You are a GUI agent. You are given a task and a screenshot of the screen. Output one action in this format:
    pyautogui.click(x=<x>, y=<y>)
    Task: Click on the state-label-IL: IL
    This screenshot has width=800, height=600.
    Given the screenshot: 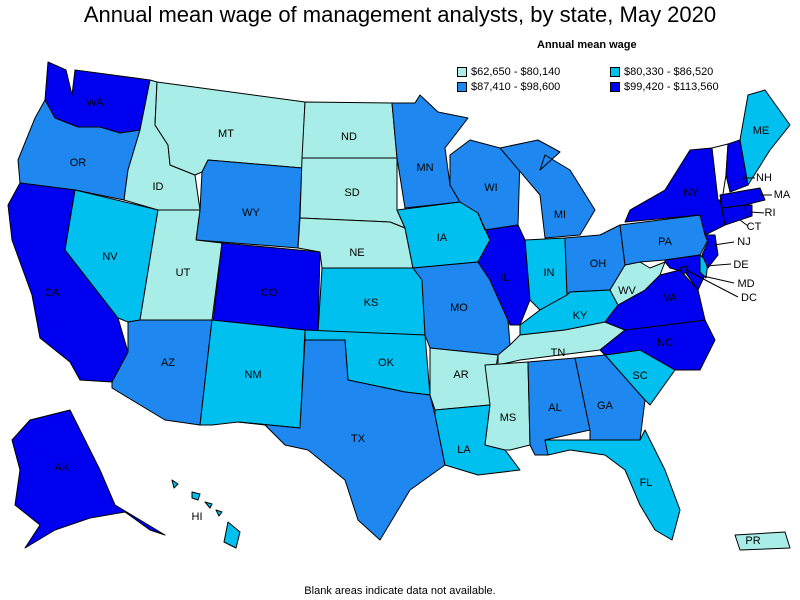 What is the action you would take?
    pyautogui.click(x=504, y=278)
    